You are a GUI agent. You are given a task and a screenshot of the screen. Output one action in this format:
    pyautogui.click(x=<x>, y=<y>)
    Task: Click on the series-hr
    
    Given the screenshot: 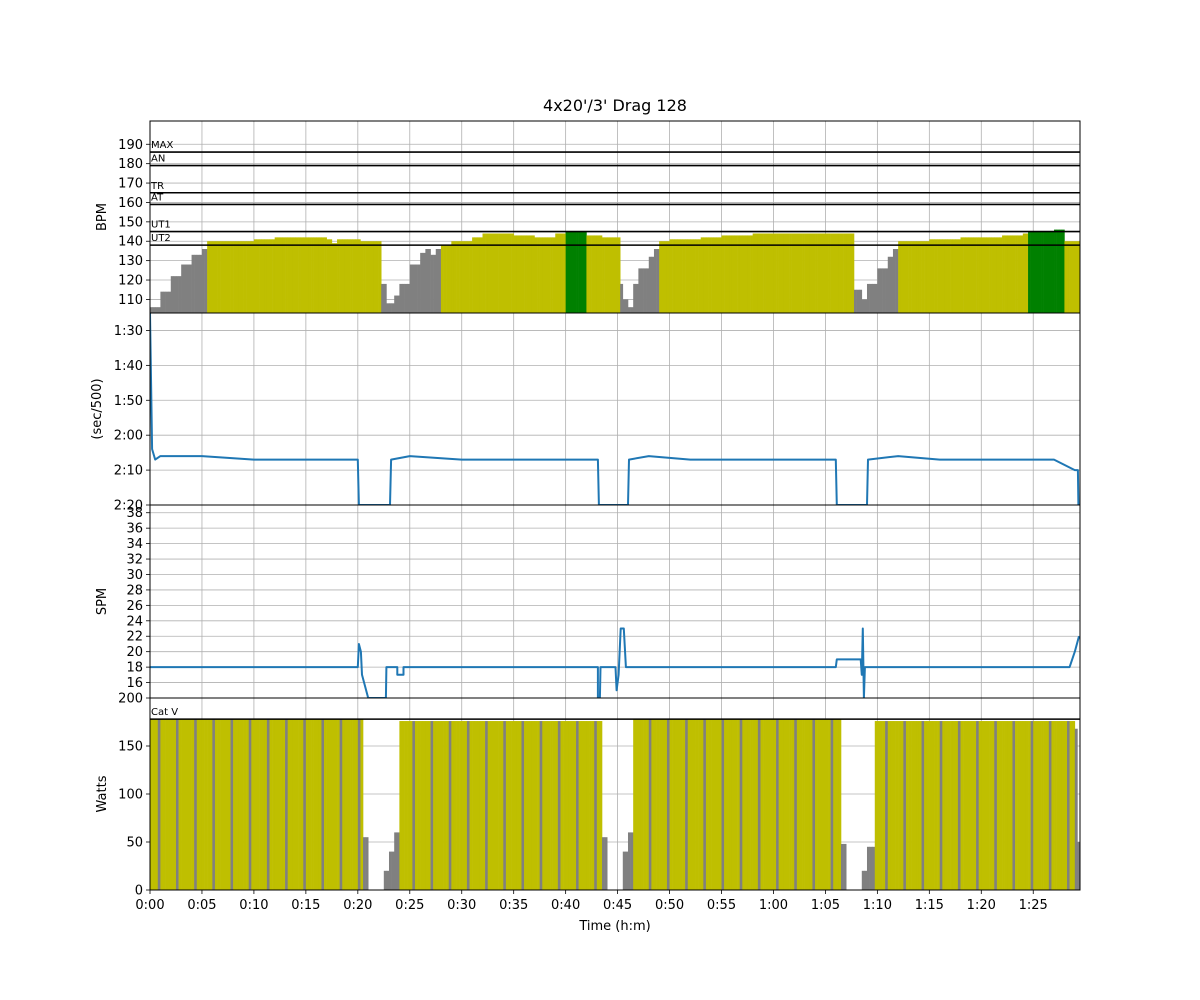 What is the action you would take?
    pyautogui.click(x=615, y=271)
    